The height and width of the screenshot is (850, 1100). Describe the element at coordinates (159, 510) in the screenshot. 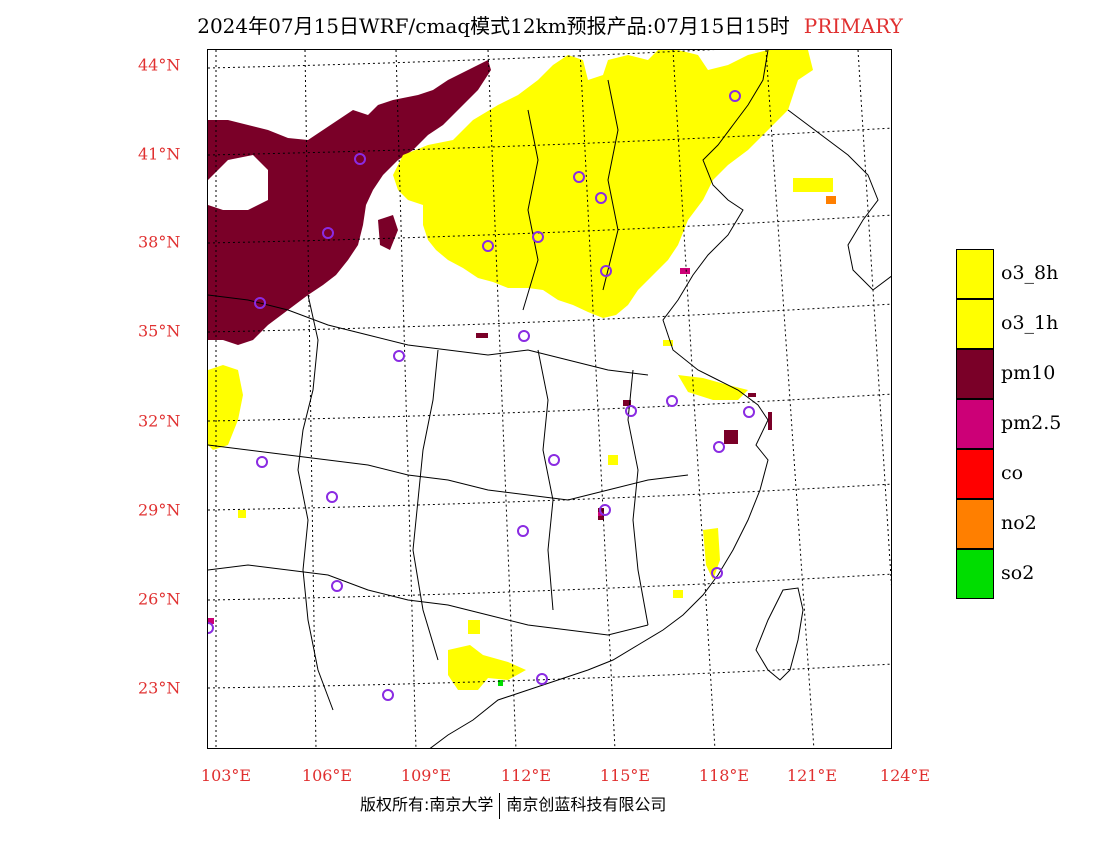

I see `lat-label-29n: 29°N` at that location.